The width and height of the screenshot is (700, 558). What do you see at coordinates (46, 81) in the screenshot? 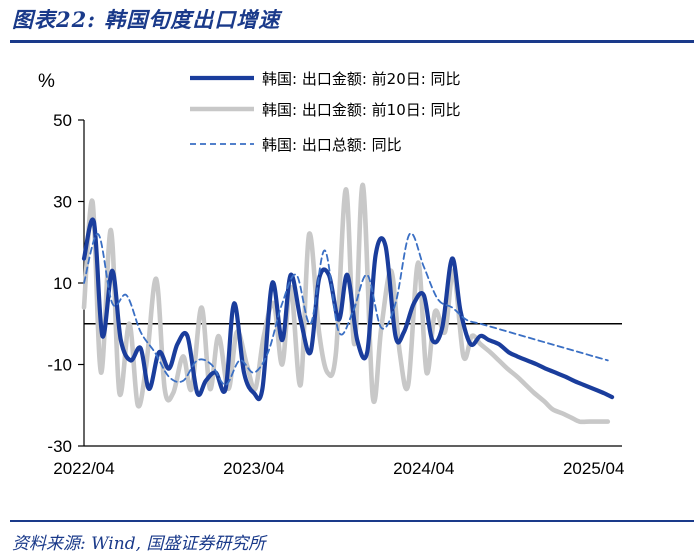
I see `y-unit-label: %` at bounding box center [46, 81].